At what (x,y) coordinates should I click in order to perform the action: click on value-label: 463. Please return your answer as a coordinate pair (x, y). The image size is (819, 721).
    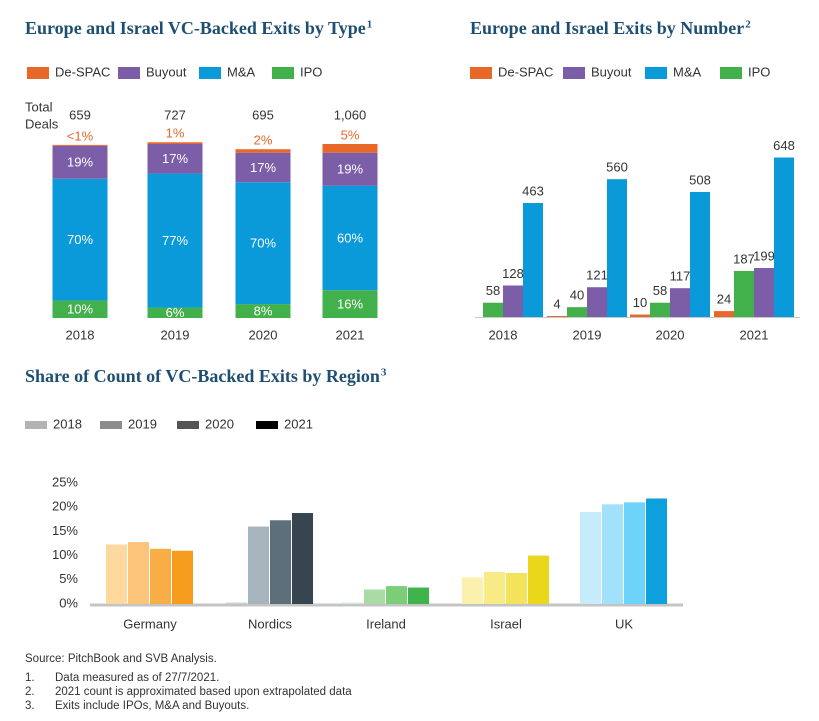
    Looking at the image, I should click on (533, 190).